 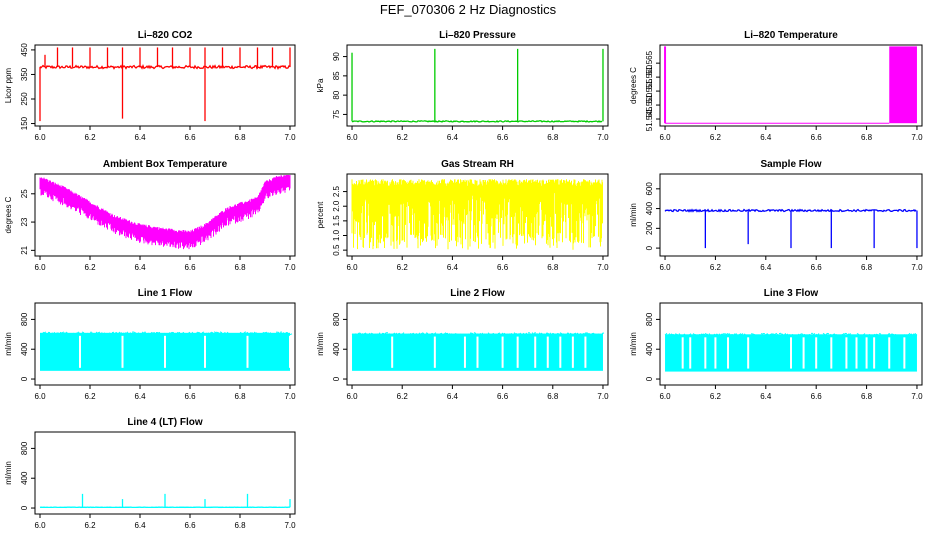 What do you see at coordinates (165, 67) in the screenshot?
I see `series-line` at bounding box center [165, 67].